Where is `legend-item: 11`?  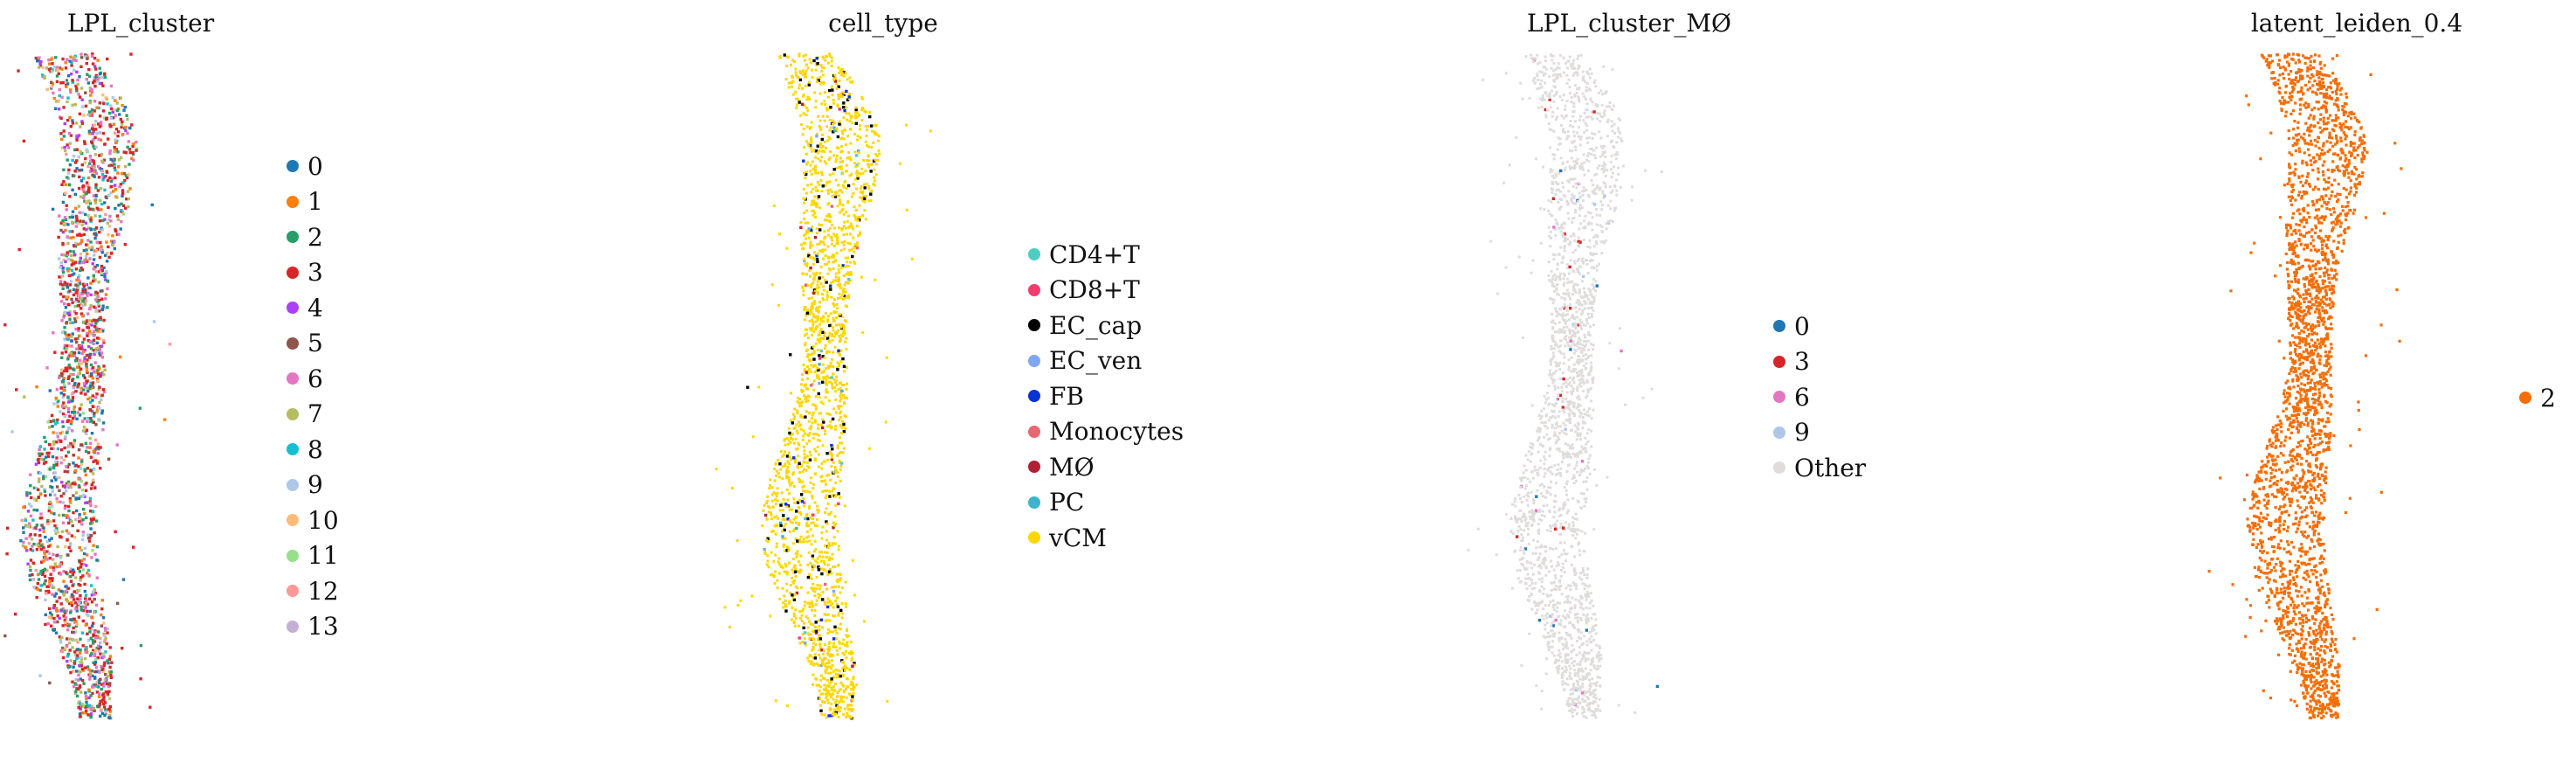 legend-item: 11 is located at coordinates (313, 556).